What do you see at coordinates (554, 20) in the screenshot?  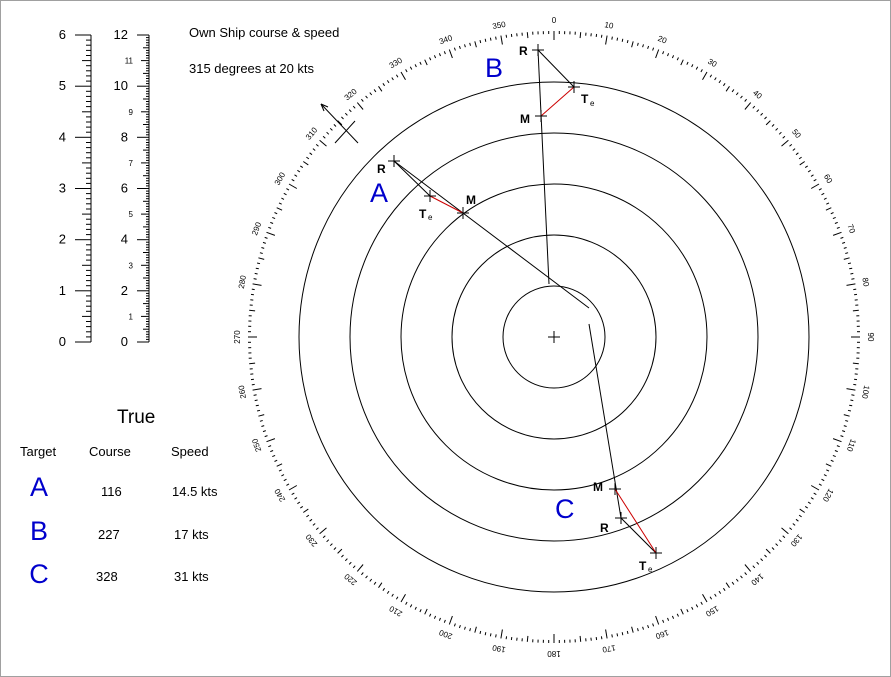 I see `bearing-label: 0` at bounding box center [554, 20].